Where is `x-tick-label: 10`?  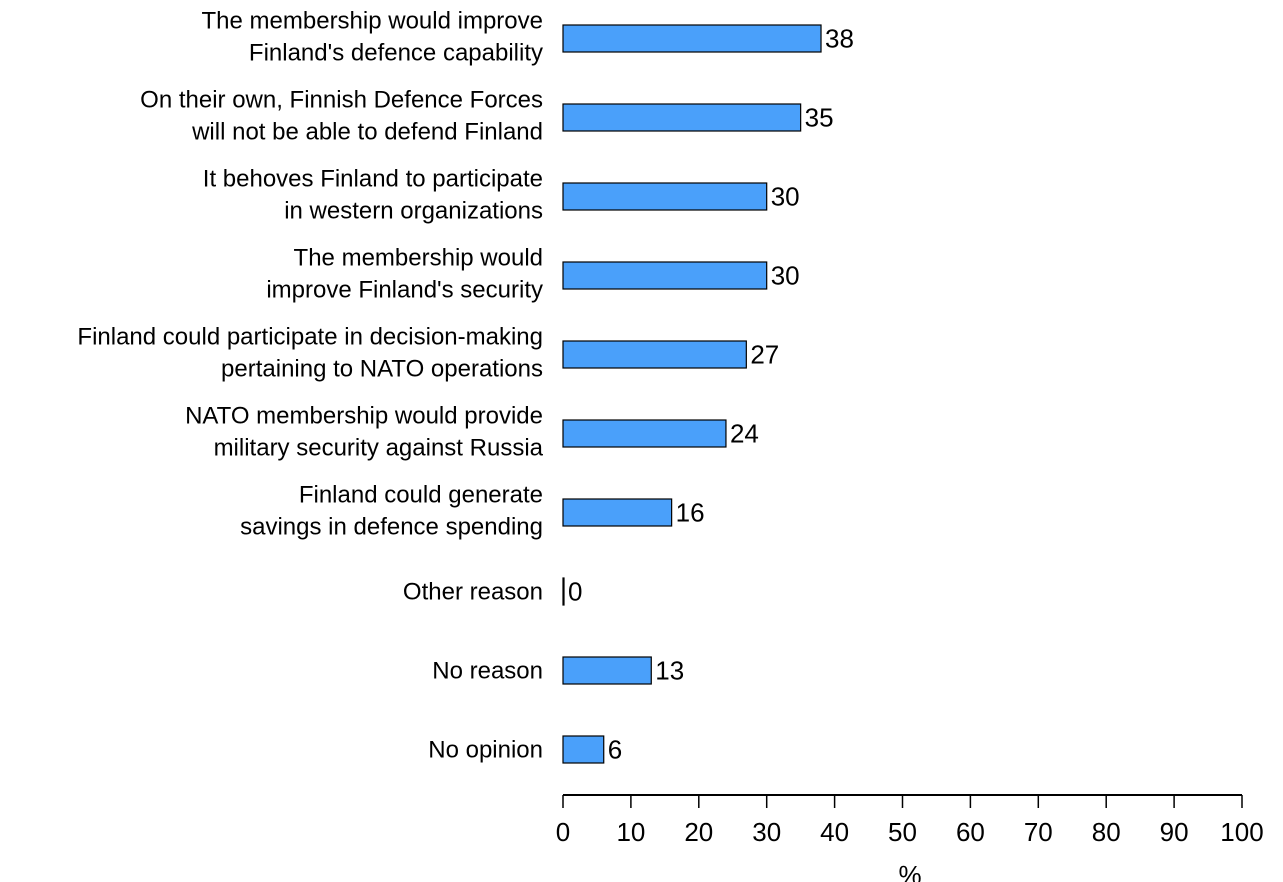
x-tick-label: 10 is located at coordinates (630, 832).